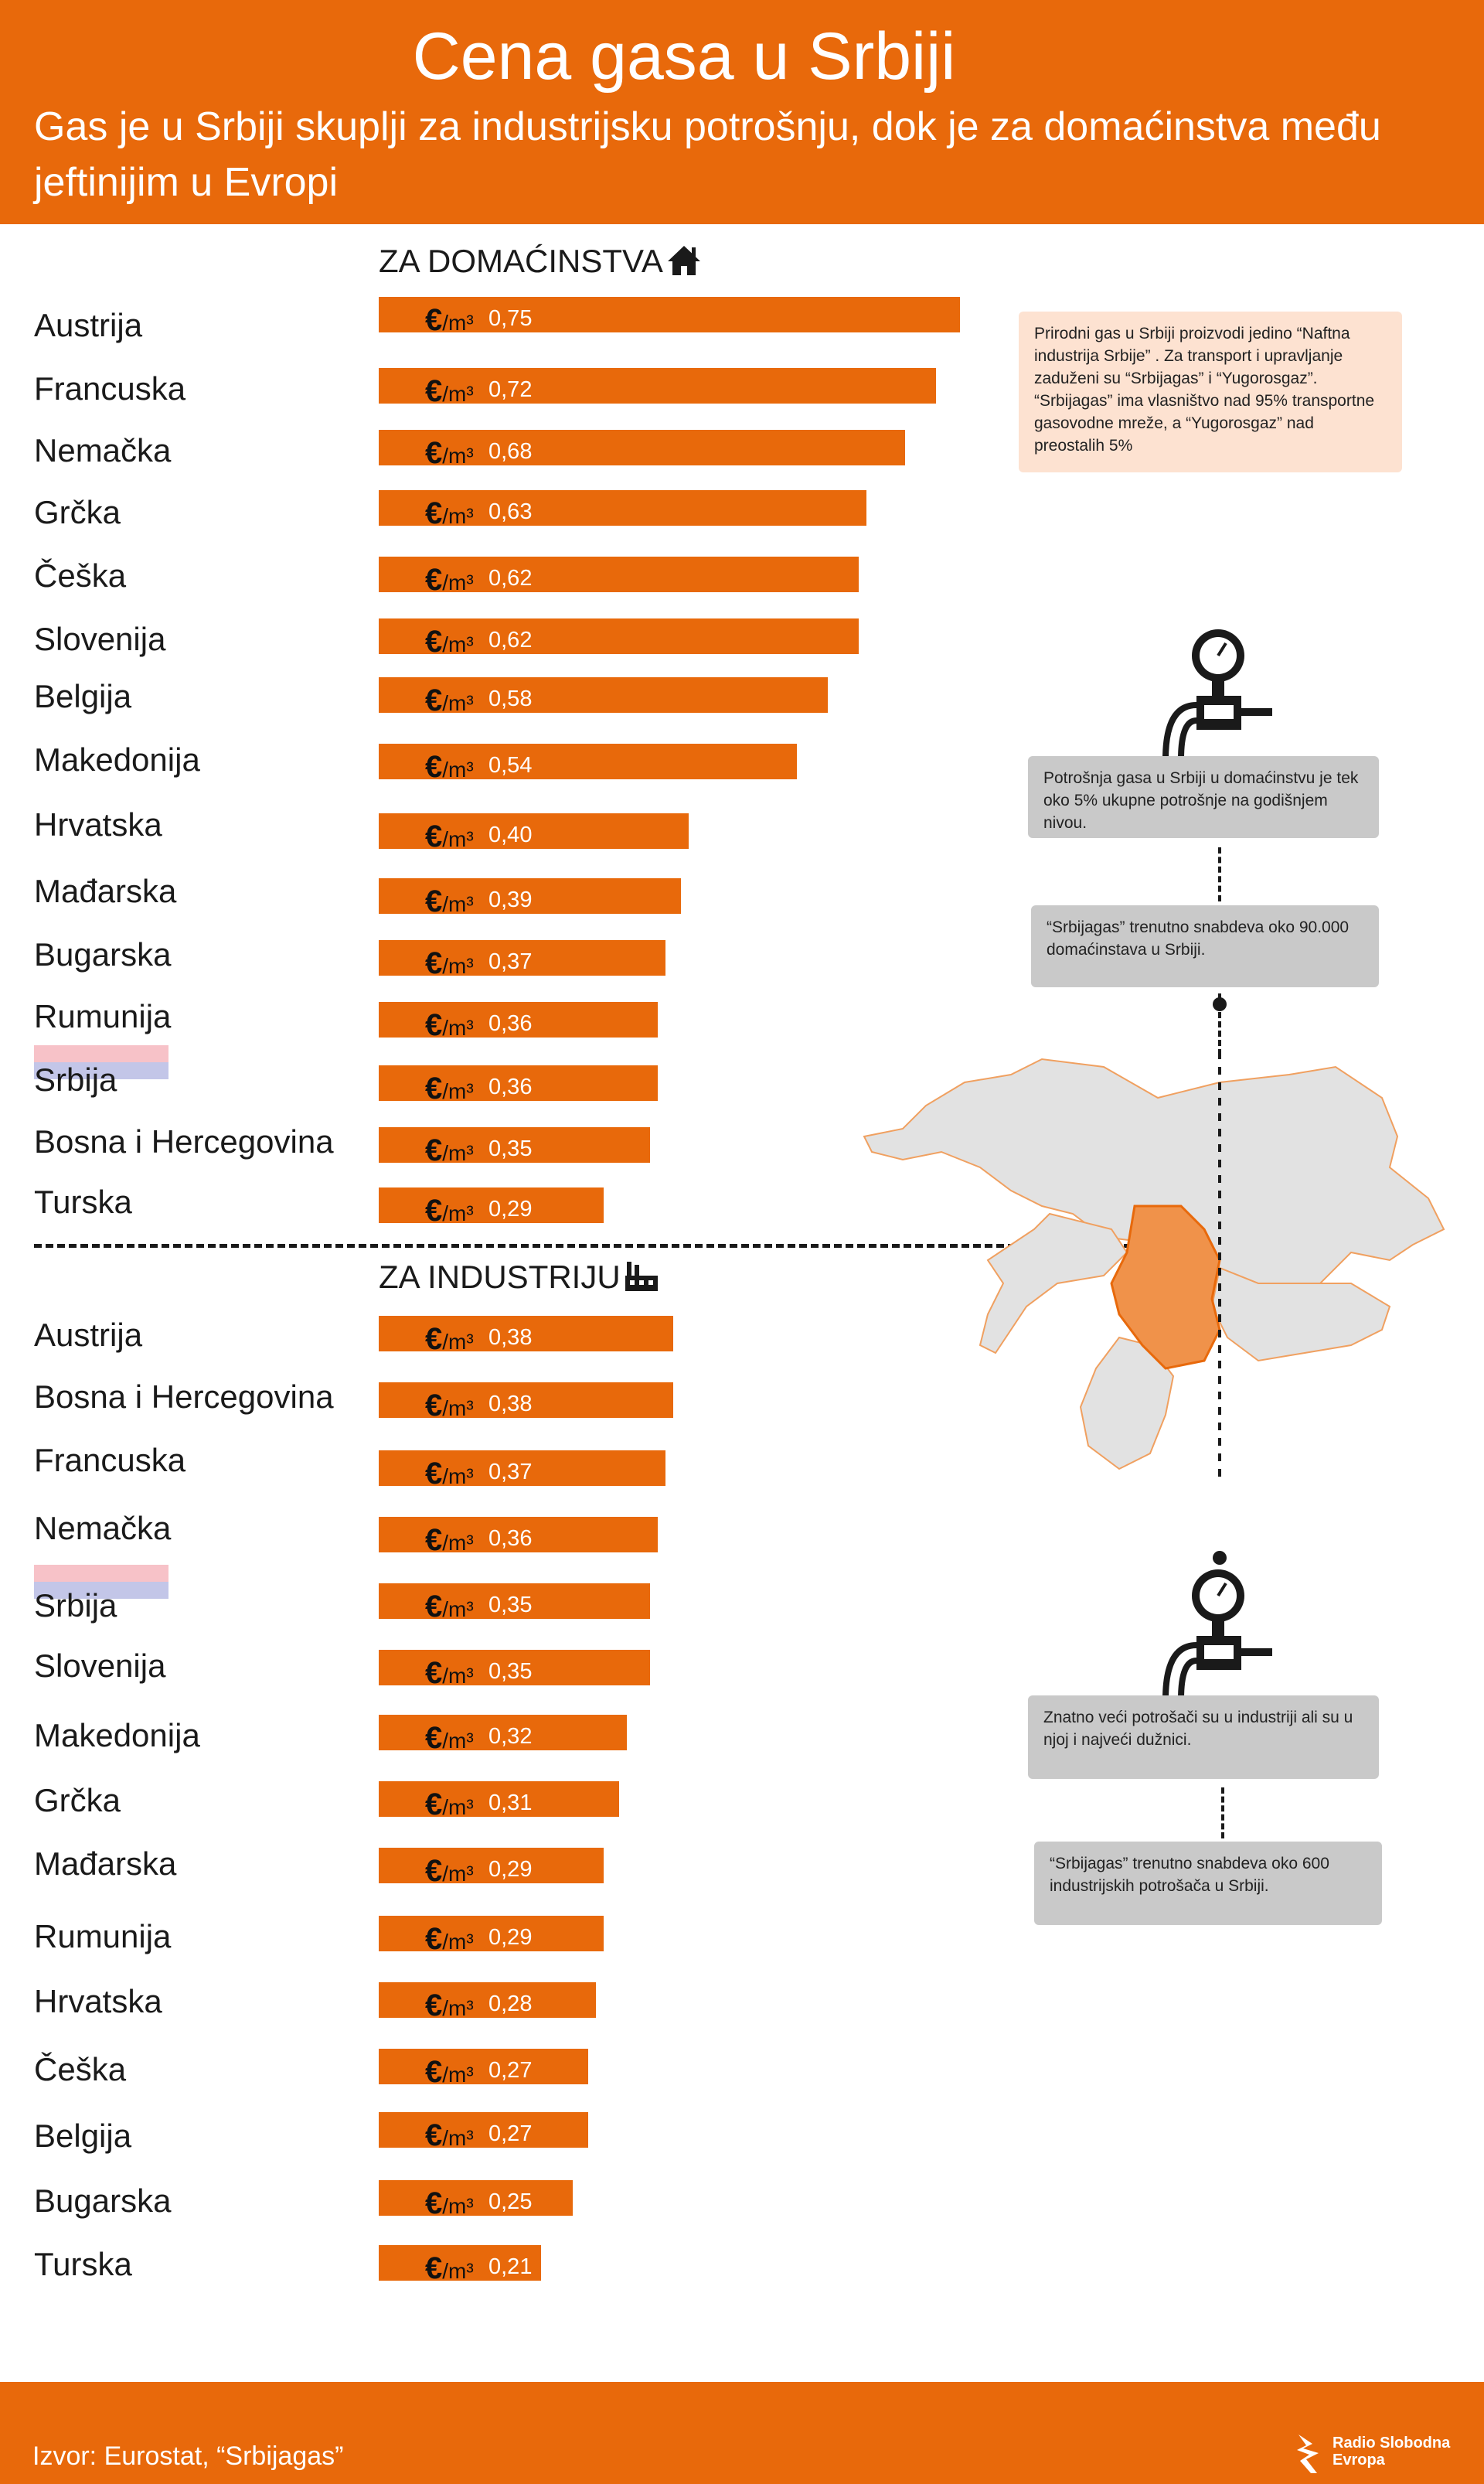 This screenshot has width=1484, height=2484. I want to click on serbia-flag-industry, so click(101, 1590).